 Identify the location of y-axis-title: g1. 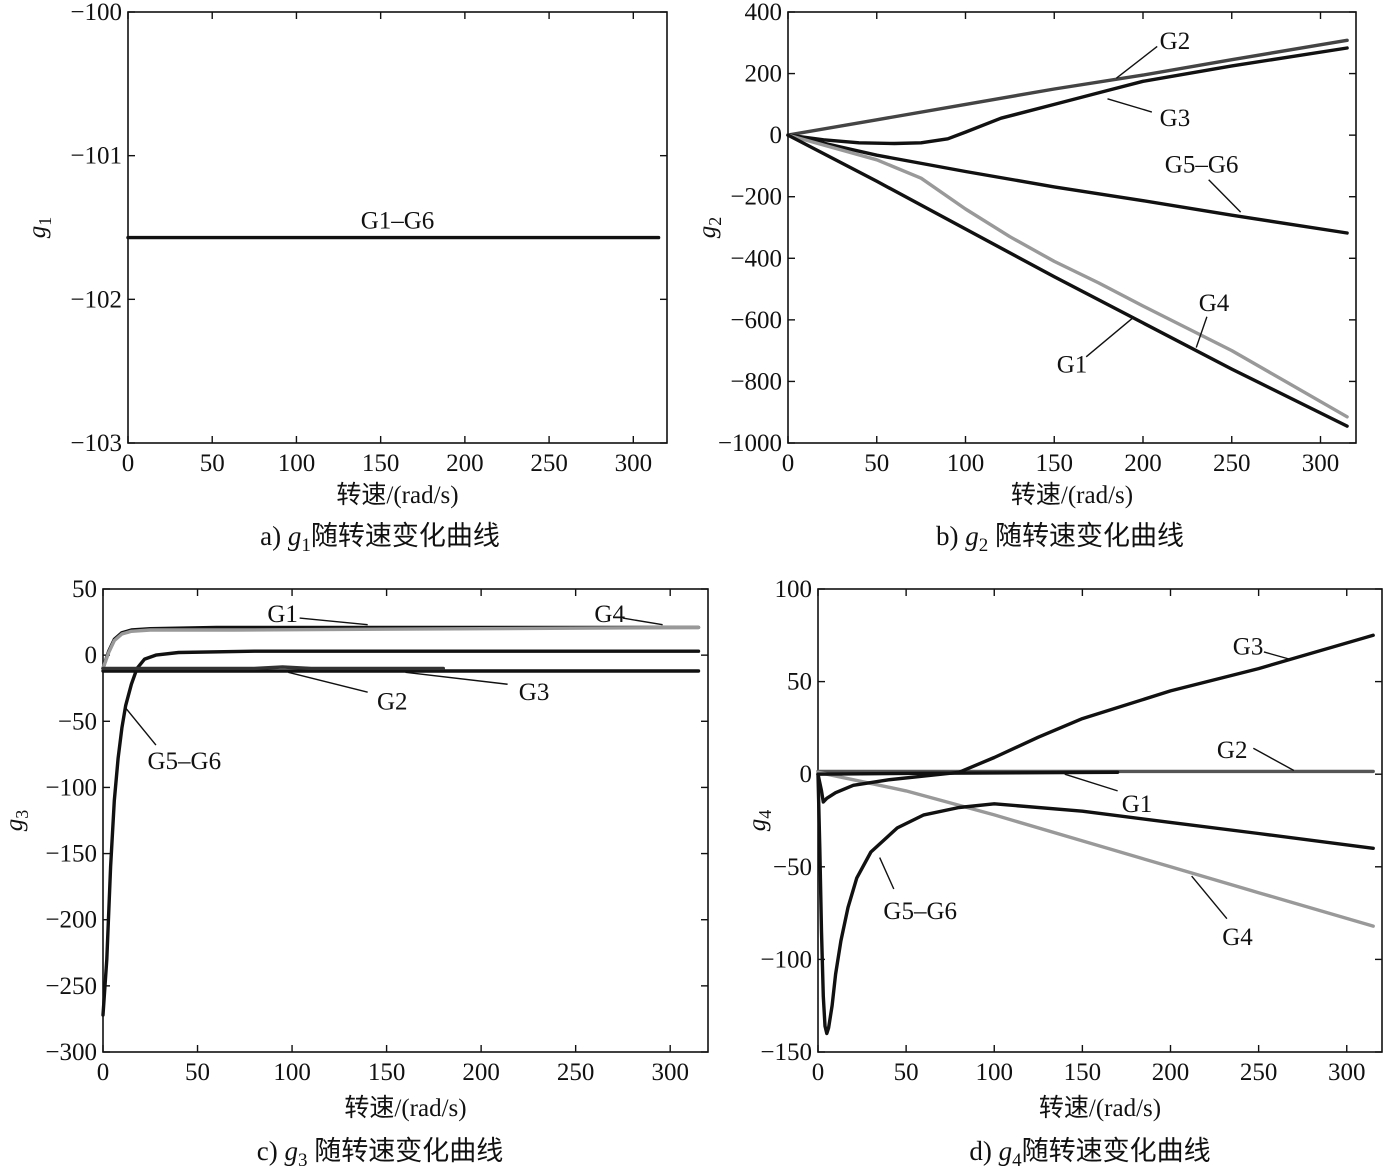
(39, 228).